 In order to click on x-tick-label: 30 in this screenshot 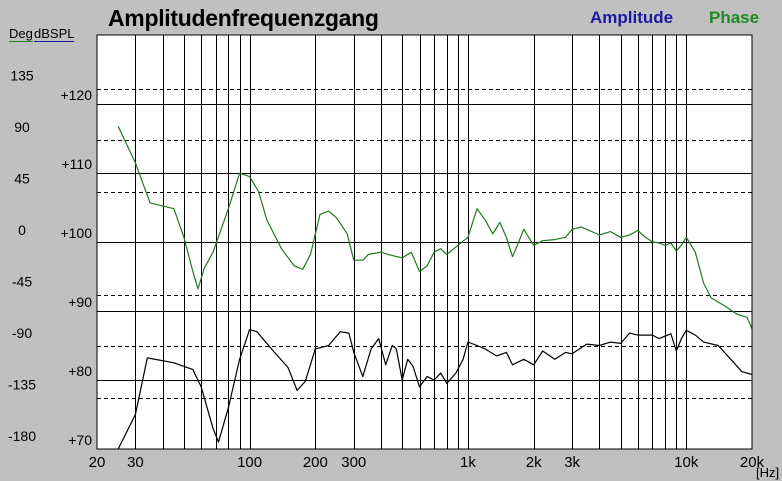, I will do `click(135, 462)`.